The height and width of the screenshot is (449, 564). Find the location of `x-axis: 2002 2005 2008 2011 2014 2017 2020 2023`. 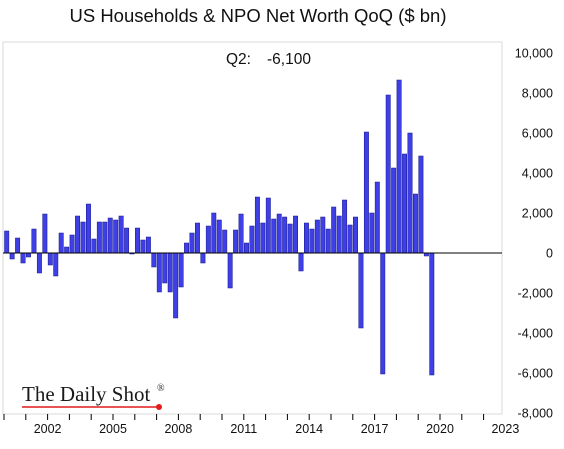

x-axis: 2002 2005 2008 2011 2014 2017 2020 2023 is located at coordinates (261, 425).